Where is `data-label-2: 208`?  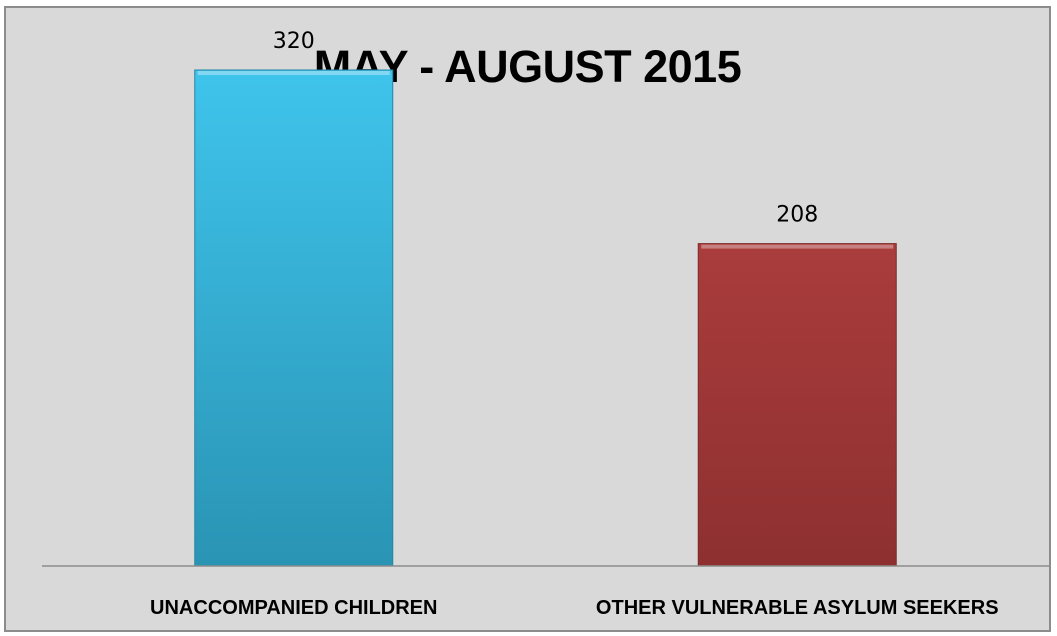
data-label-2: 208 is located at coordinates (797, 215).